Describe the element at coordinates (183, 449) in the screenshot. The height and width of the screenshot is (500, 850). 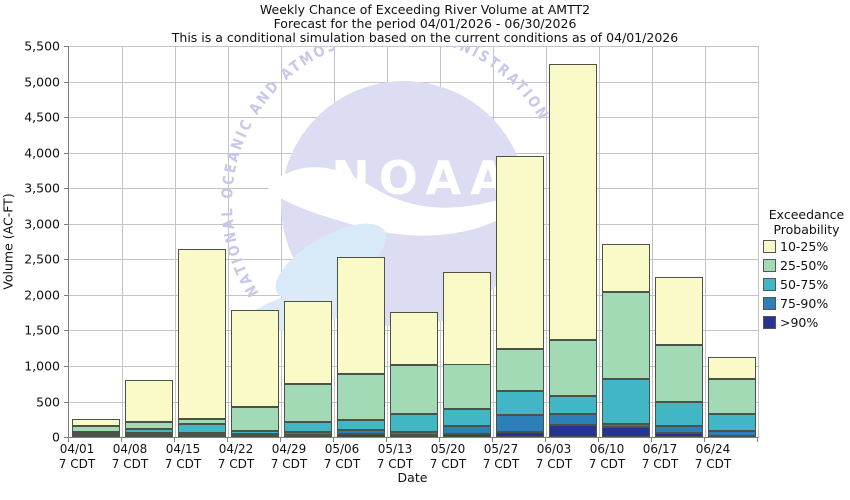
I see `x-tick-date: 04/15` at that location.